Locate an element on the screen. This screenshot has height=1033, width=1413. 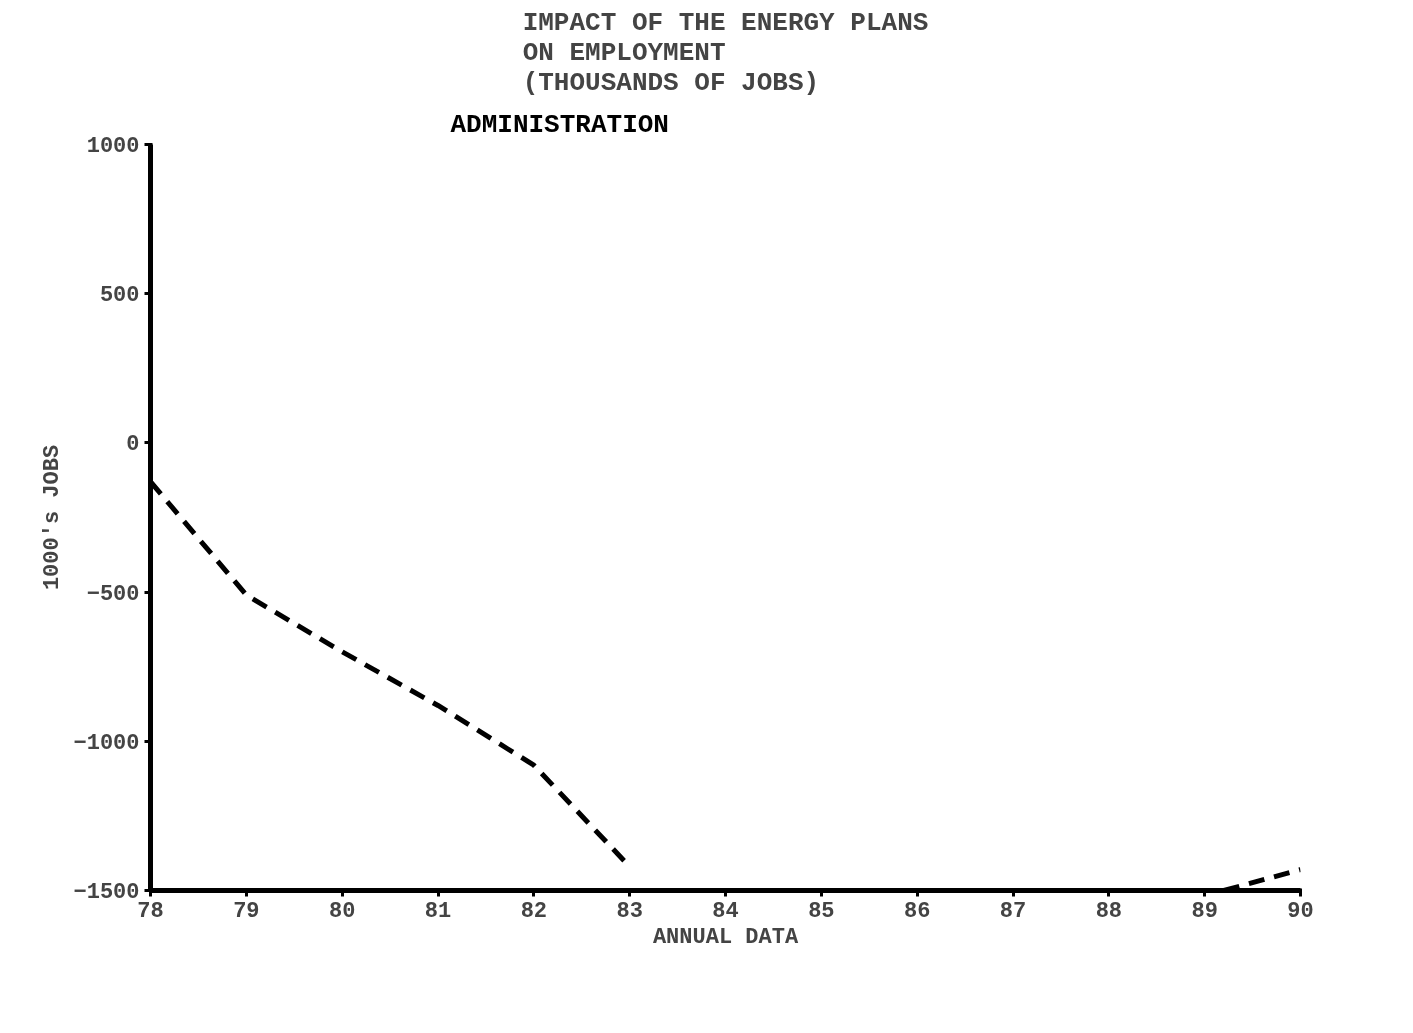
y-tick-label: −1000 is located at coordinates (106, 743).